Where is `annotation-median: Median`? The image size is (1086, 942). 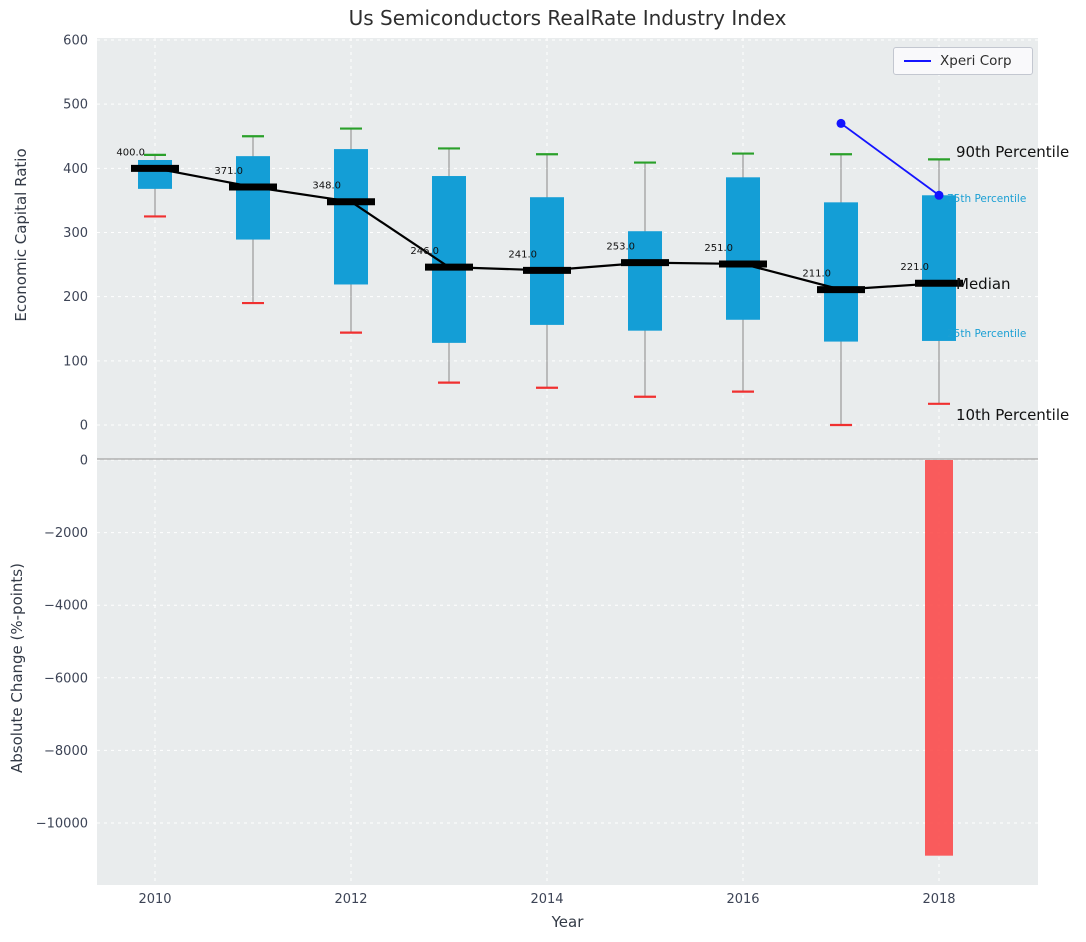 annotation-median: Median is located at coordinates (983, 283).